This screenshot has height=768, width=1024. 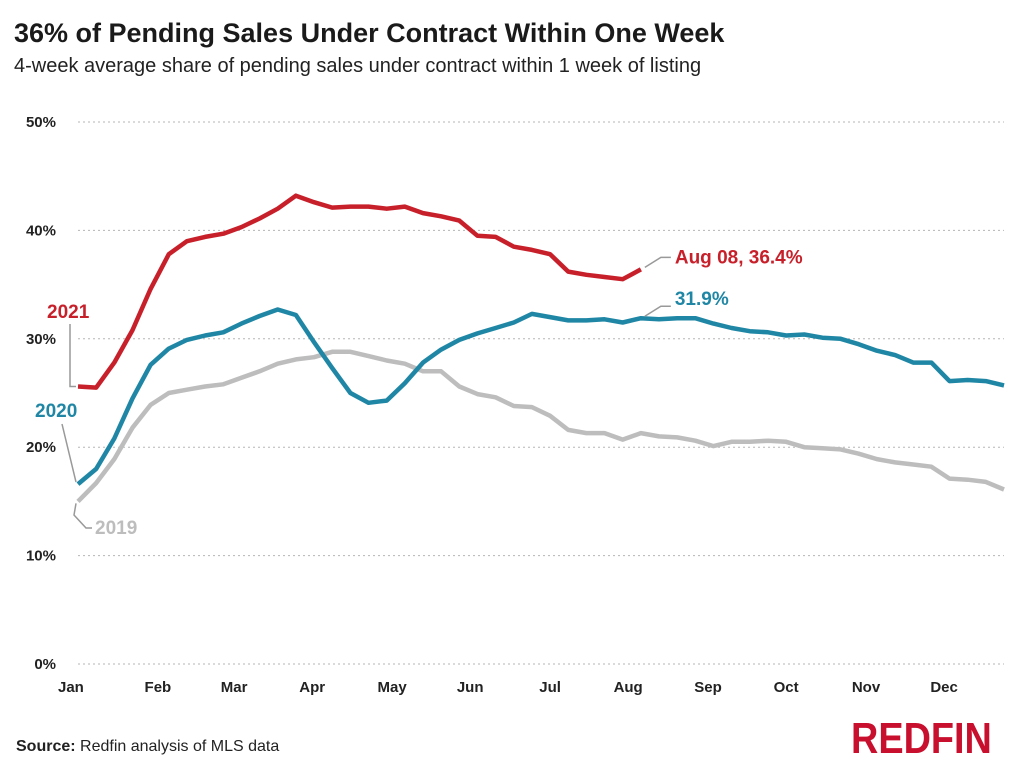 I want to click on y-tick-label: 10%, so click(x=41, y=556).